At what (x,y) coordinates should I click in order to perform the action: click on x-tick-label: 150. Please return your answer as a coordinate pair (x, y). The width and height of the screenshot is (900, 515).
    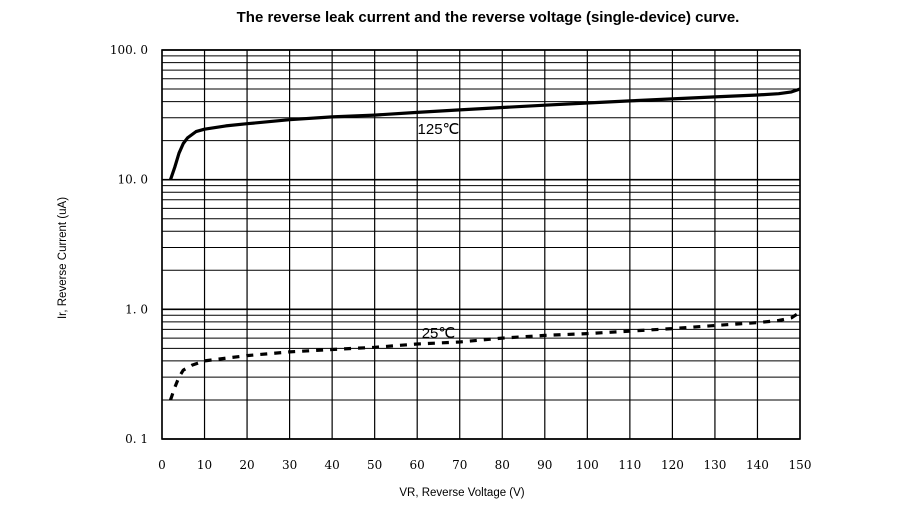
    Looking at the image, I should click on (800, 465).